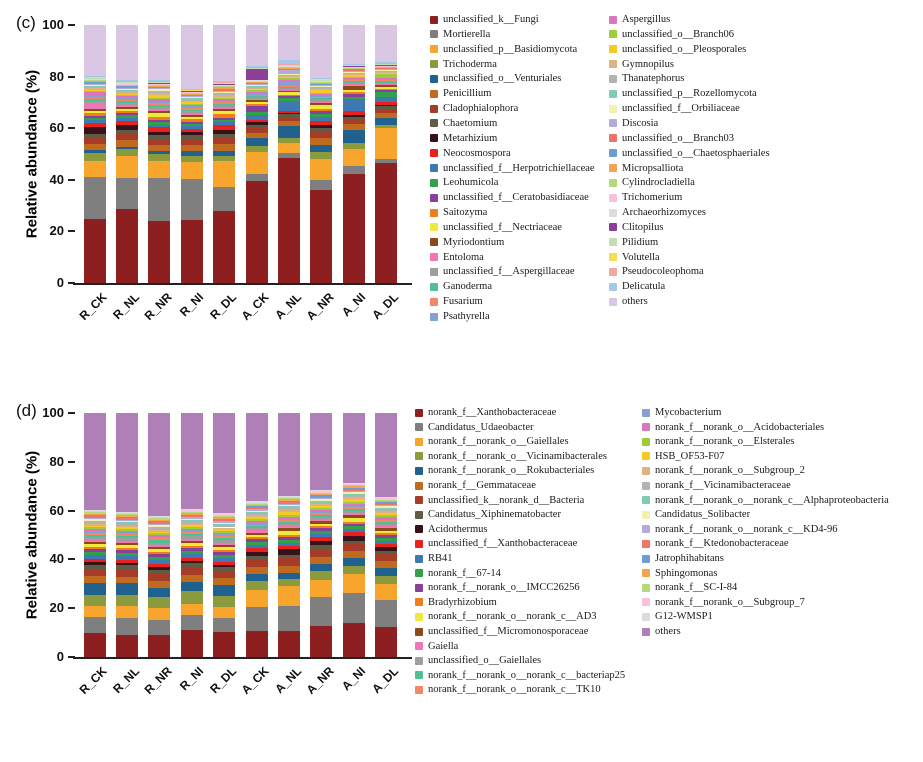 The height and width of the screenshot is (762, 923). What do you see at coordinates (71, 461) in the screenshot?
I see `y-tick-mark-d` at bounding box center [71, 461].